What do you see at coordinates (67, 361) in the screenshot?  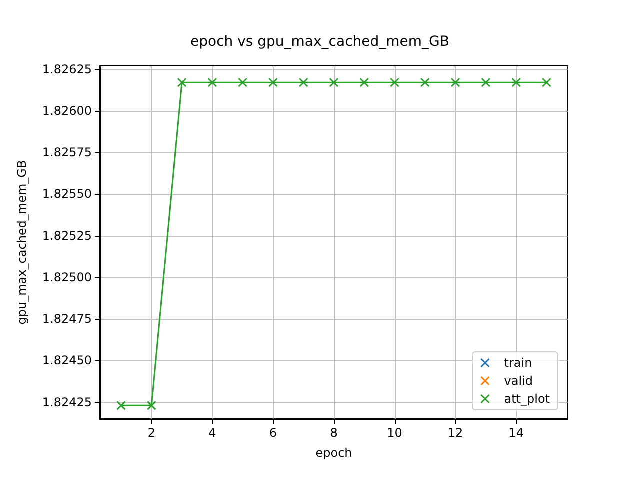 I see `y-tick-label: 1.82450` at bounding box center [67, 361].